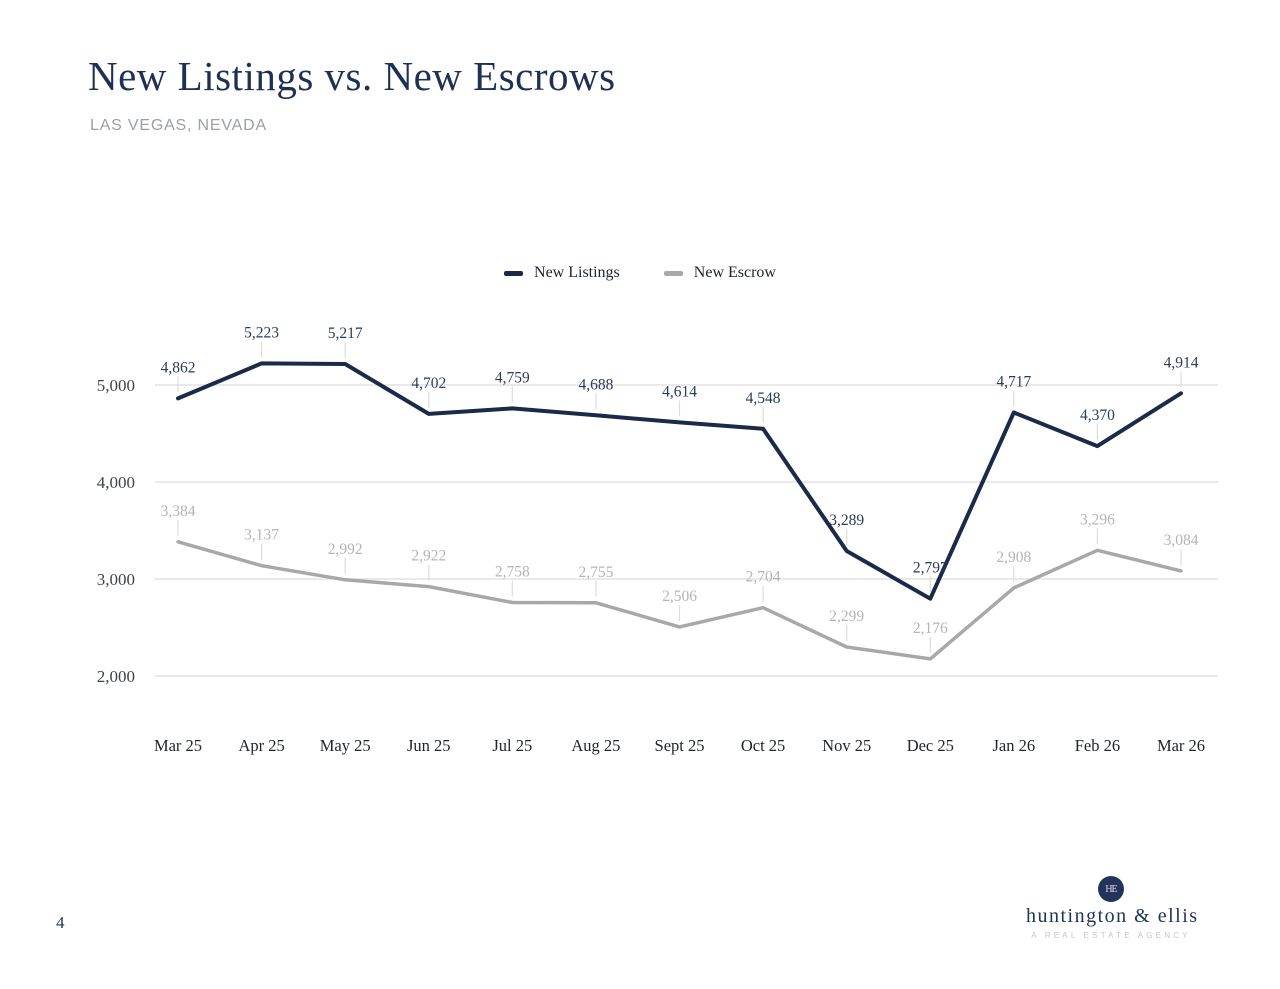 This screenshot has width=1280, height=989. What do you see at coordinates (261, 535) in the screenshot?
I see `data-label: 3,137` at bounding box center [261, 535].